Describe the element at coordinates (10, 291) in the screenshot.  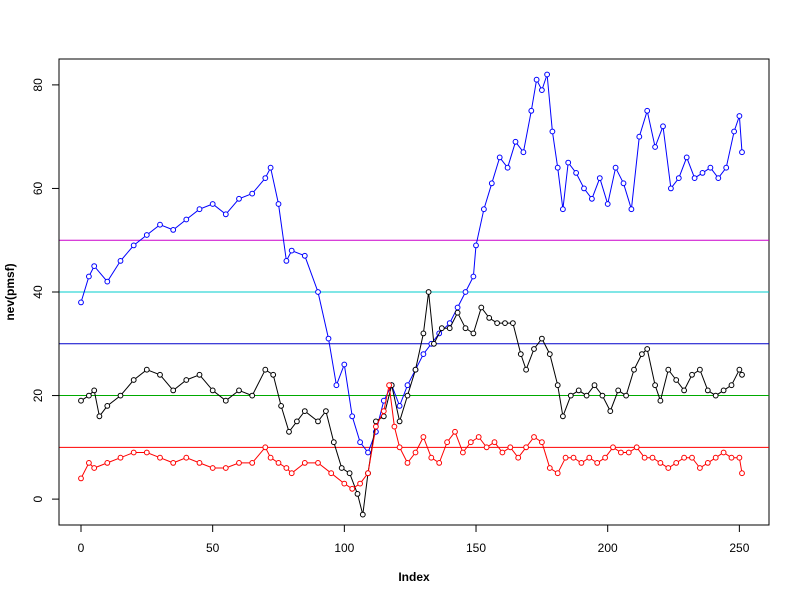
I see `y-axis-label: nev(pmsf)` at that location.